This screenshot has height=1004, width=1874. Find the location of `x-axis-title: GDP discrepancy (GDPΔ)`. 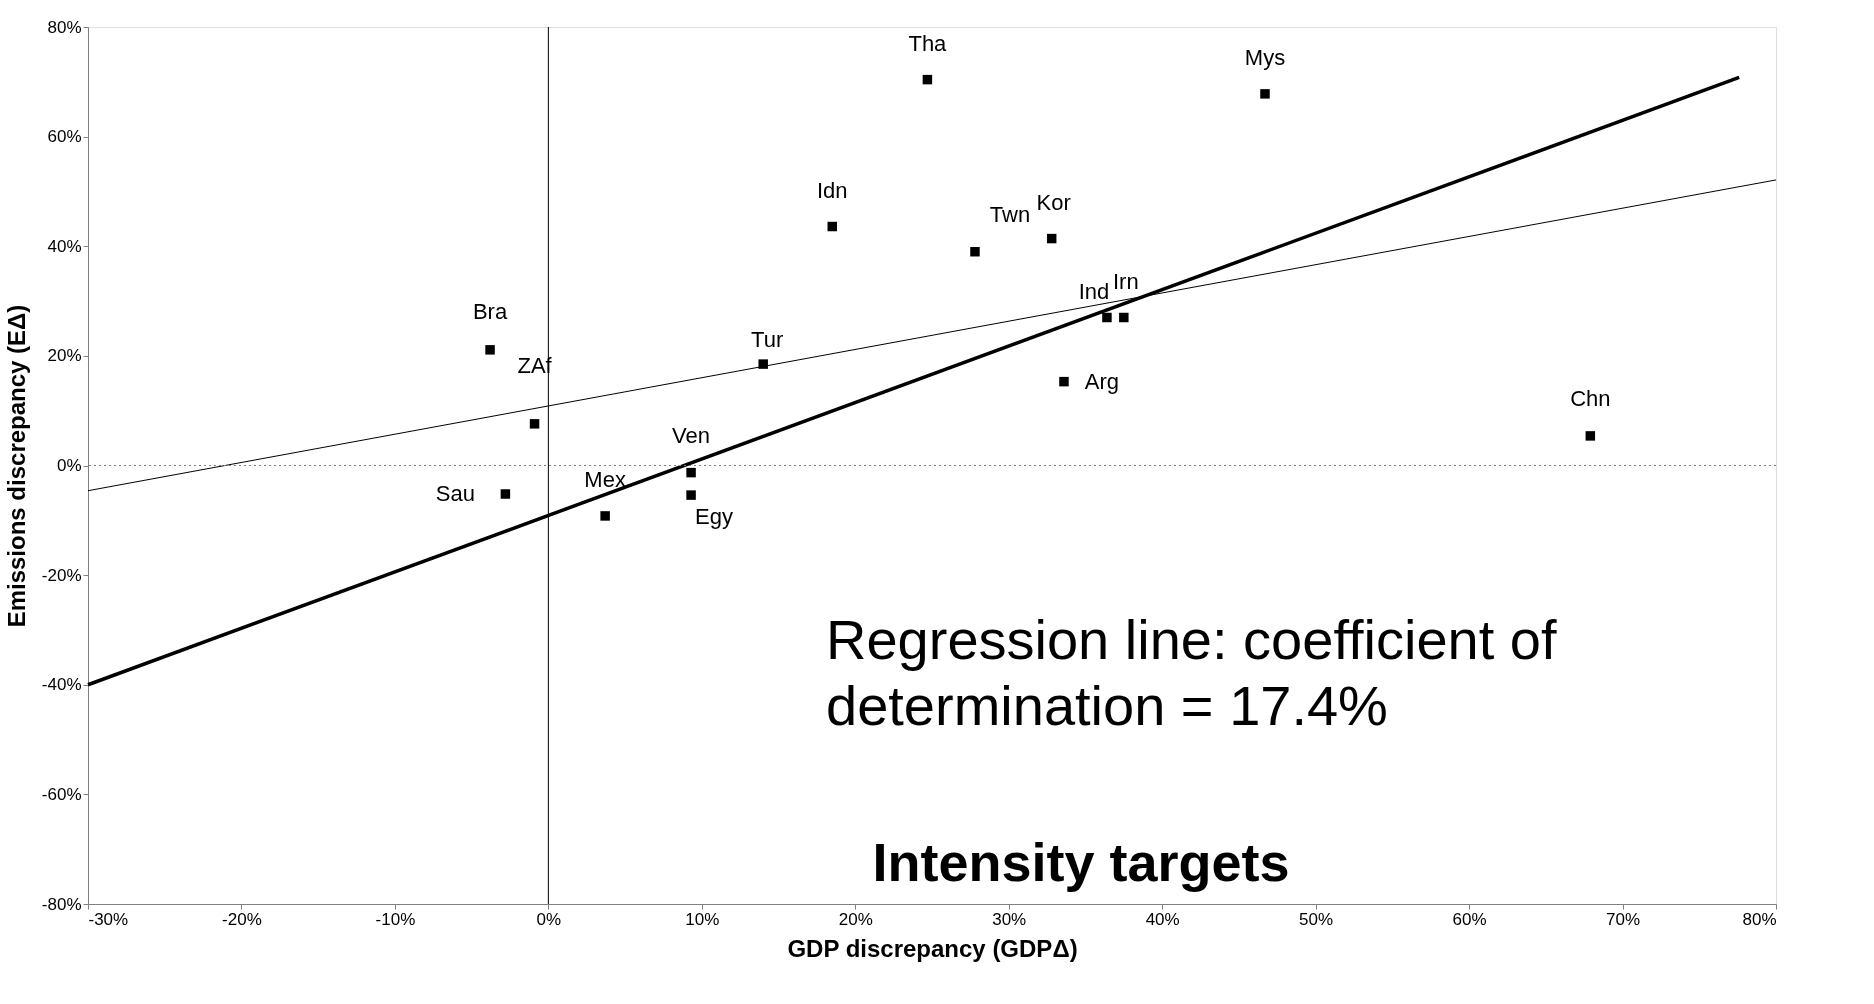

x-axis-title: GDP discrepancy (GDPΔ) is located at coordinates (932, 948).